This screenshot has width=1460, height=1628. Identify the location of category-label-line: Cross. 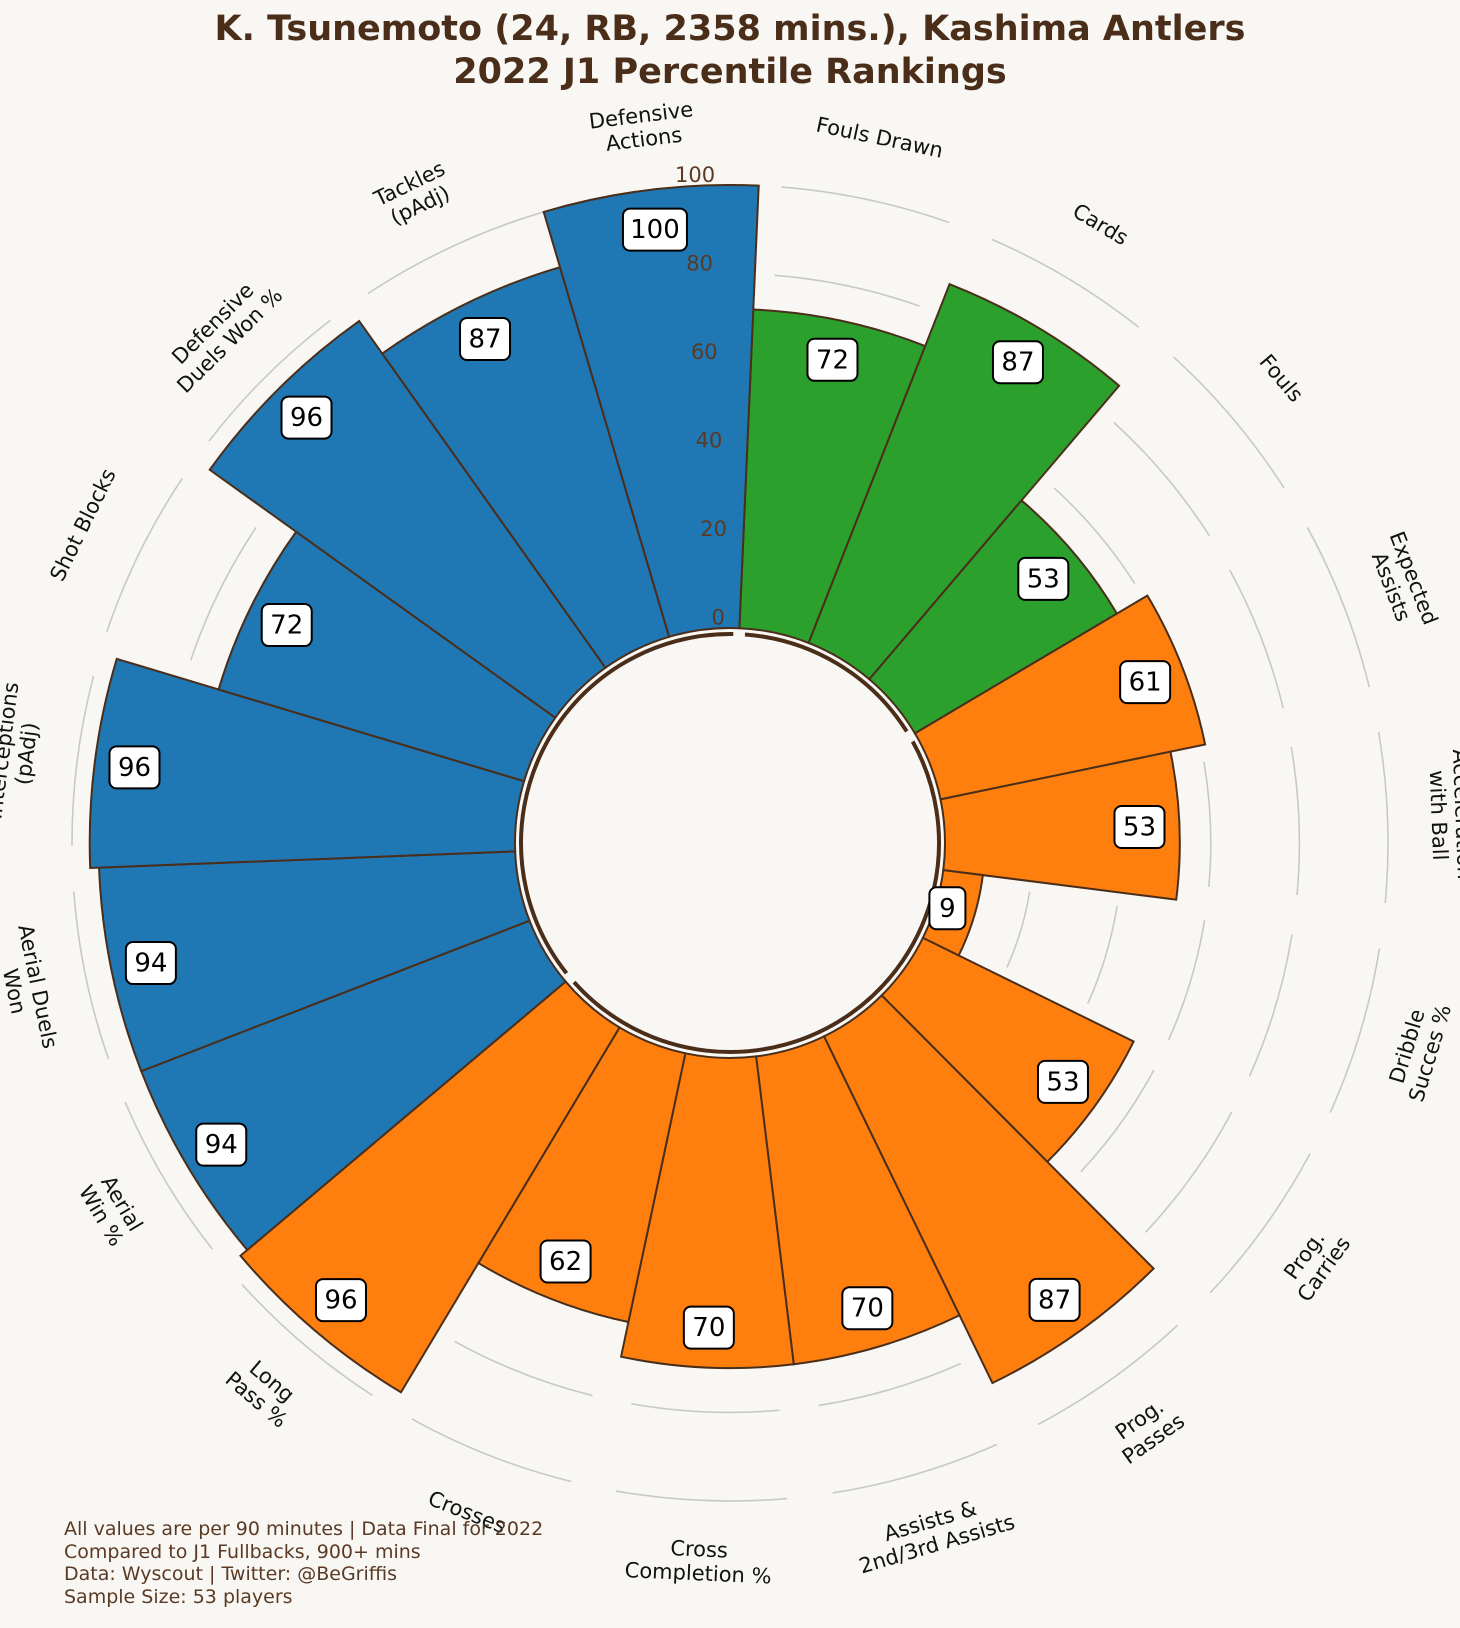
(699, 1549).